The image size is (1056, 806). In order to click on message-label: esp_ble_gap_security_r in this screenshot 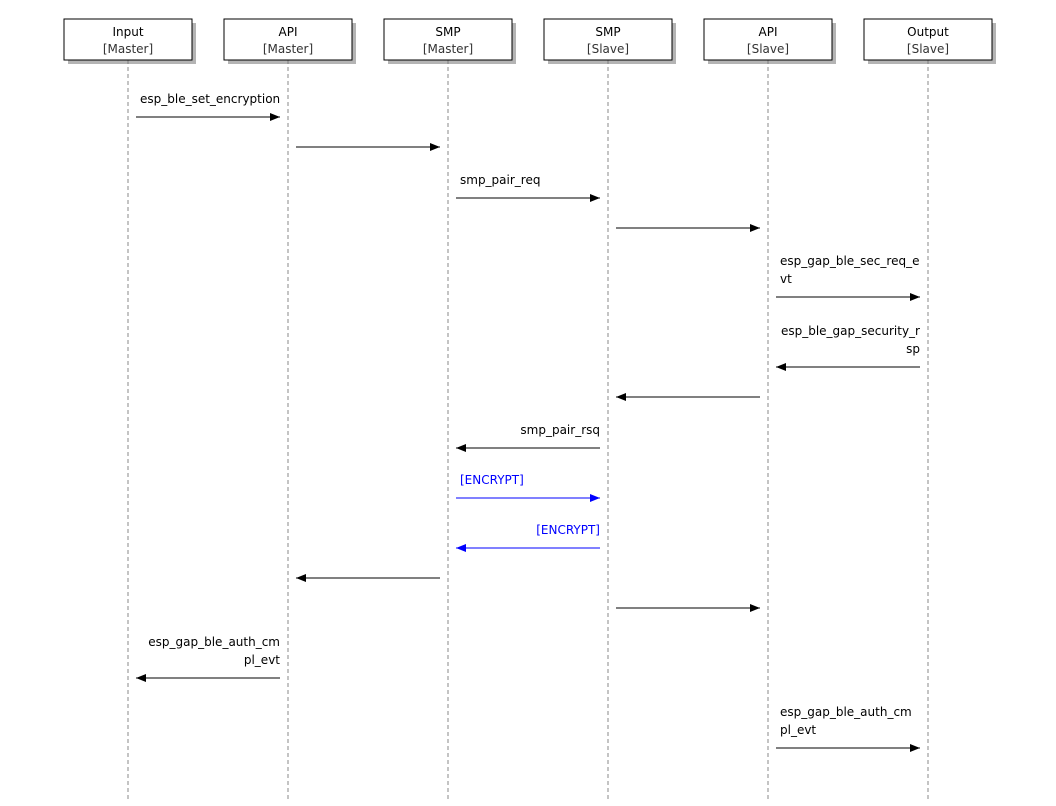, I will do `click(850, 331)`.